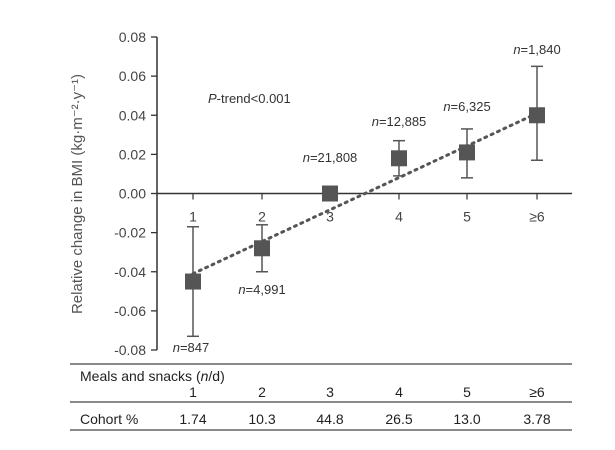 Image resolution: width=615 pixels, height=450 pixels. What do you see at coordinates (192, 419) in the screenshot?
I see `table-cell: 1.74` at bounding box center [192, 419].